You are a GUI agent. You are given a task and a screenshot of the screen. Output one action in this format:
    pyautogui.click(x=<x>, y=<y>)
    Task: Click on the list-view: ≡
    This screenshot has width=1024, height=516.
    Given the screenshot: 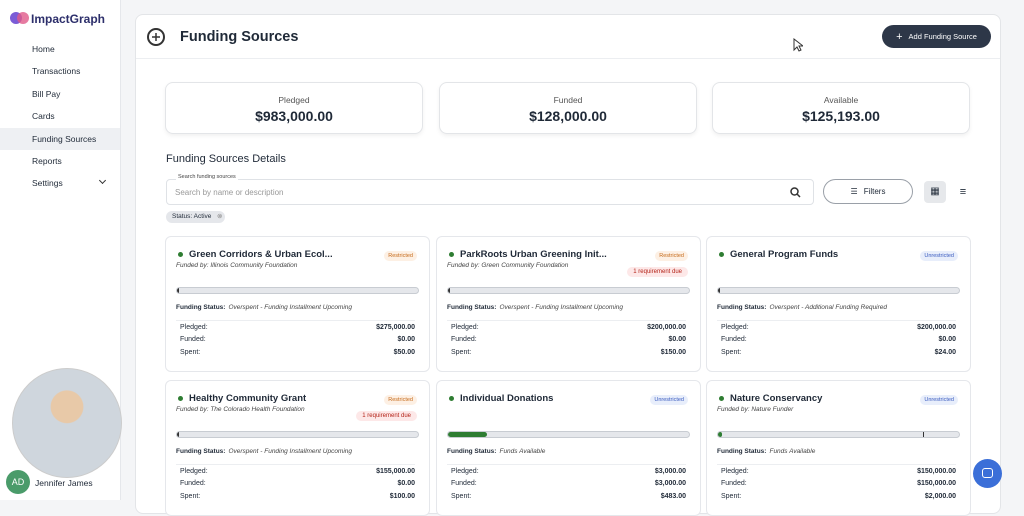 What is the action you would take?
    pyautogui.click(x=963, y=192)
    